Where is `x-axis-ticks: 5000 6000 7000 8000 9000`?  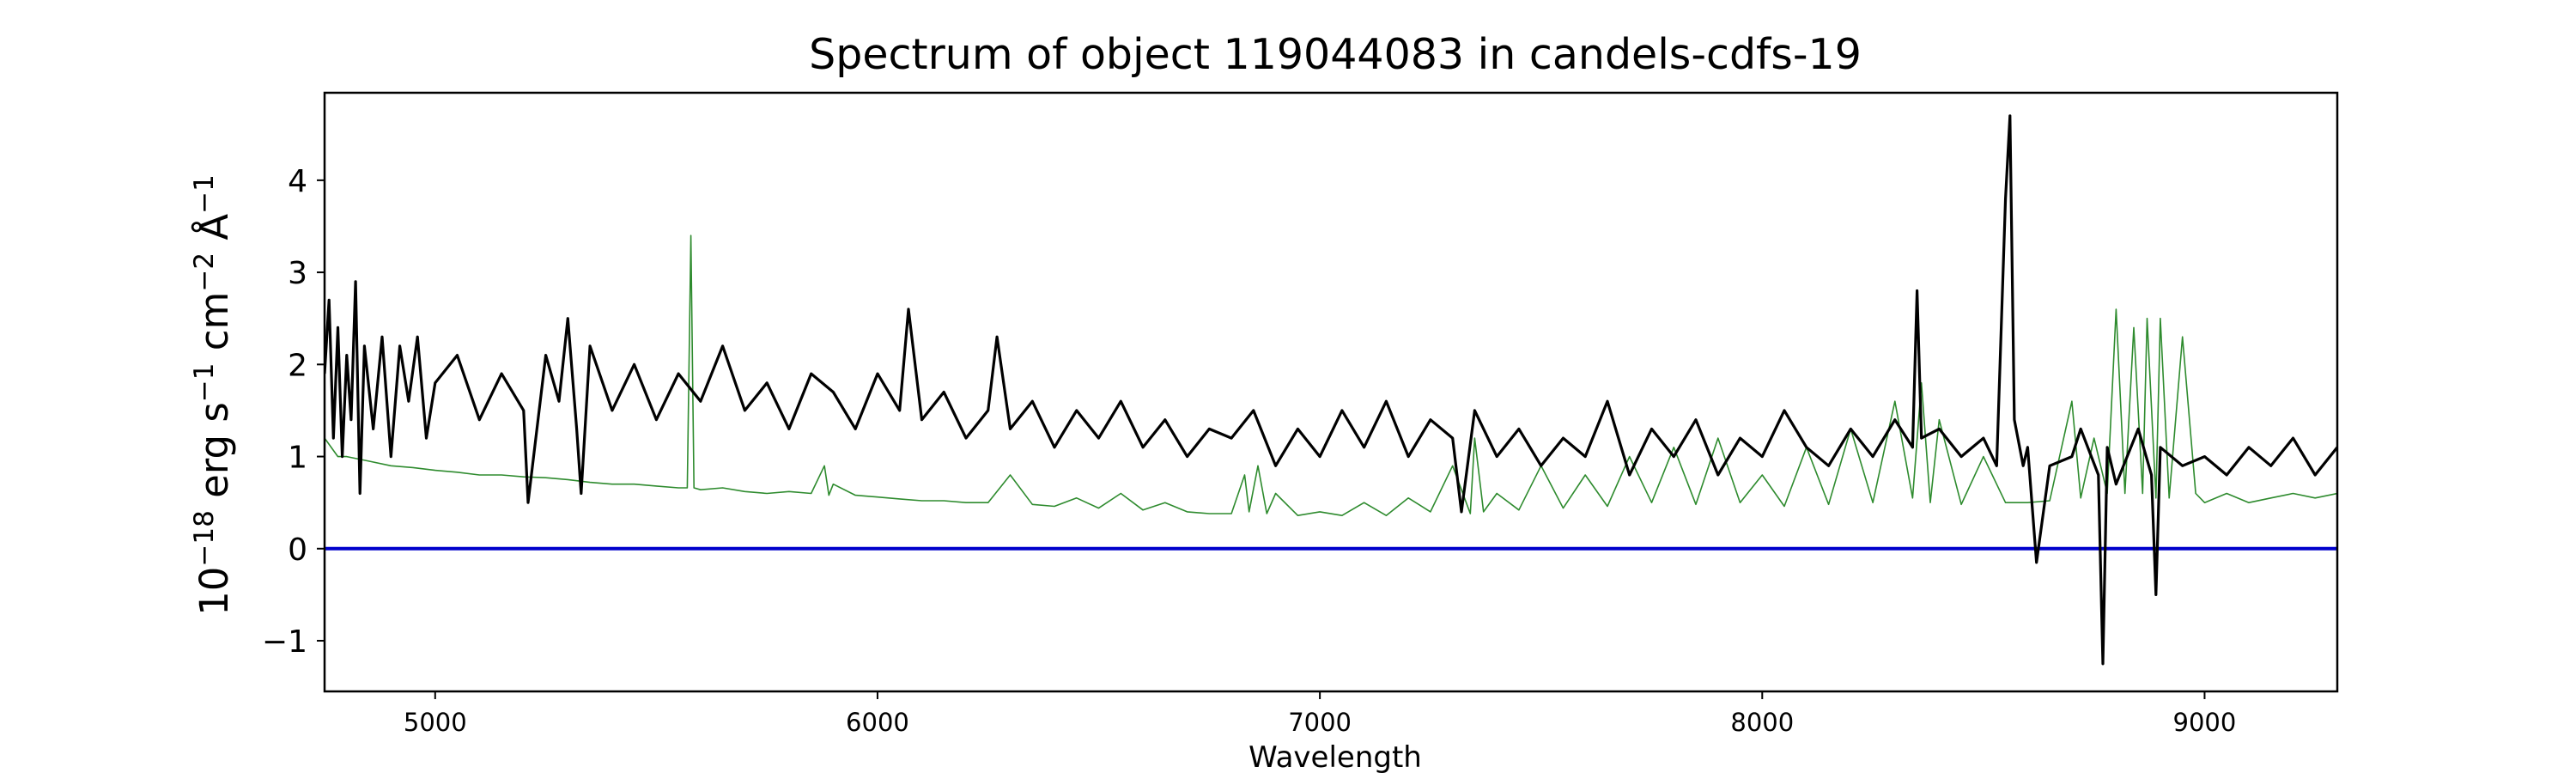 x-axis-ticks: 5000 6000 7000 8000 9000 is located at coordinates (1320, 714).